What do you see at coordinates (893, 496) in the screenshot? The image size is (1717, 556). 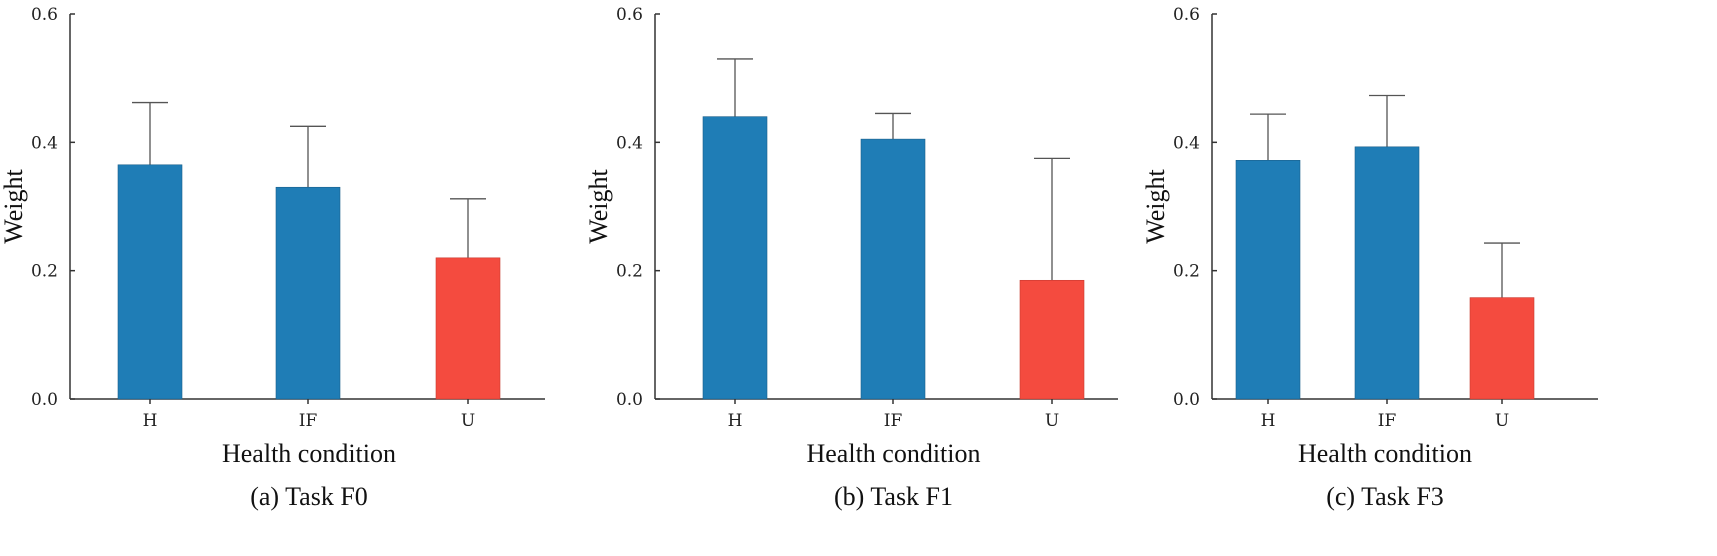 I see `panel-caption: (b) Task F1` at bounding box center [893, 496].